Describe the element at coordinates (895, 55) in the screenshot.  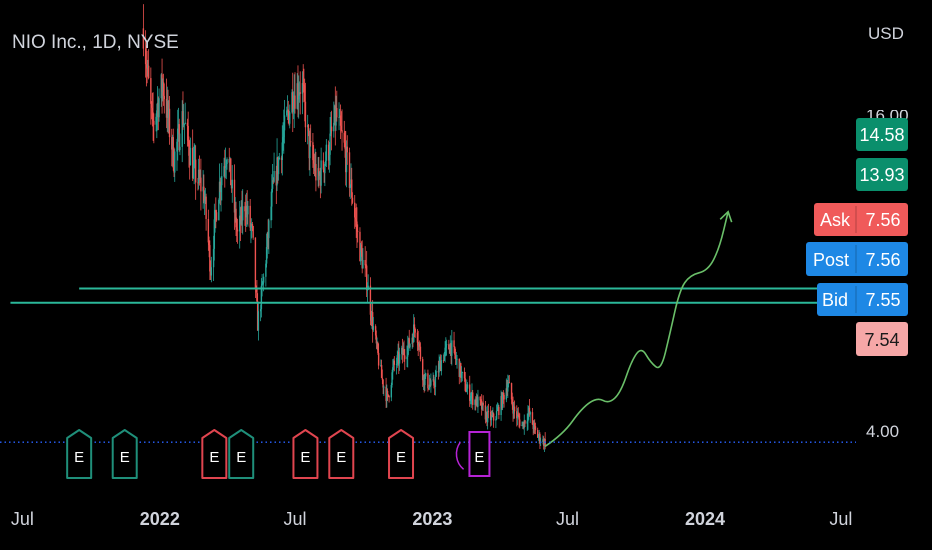
I see `price-axis-mask` at that location.